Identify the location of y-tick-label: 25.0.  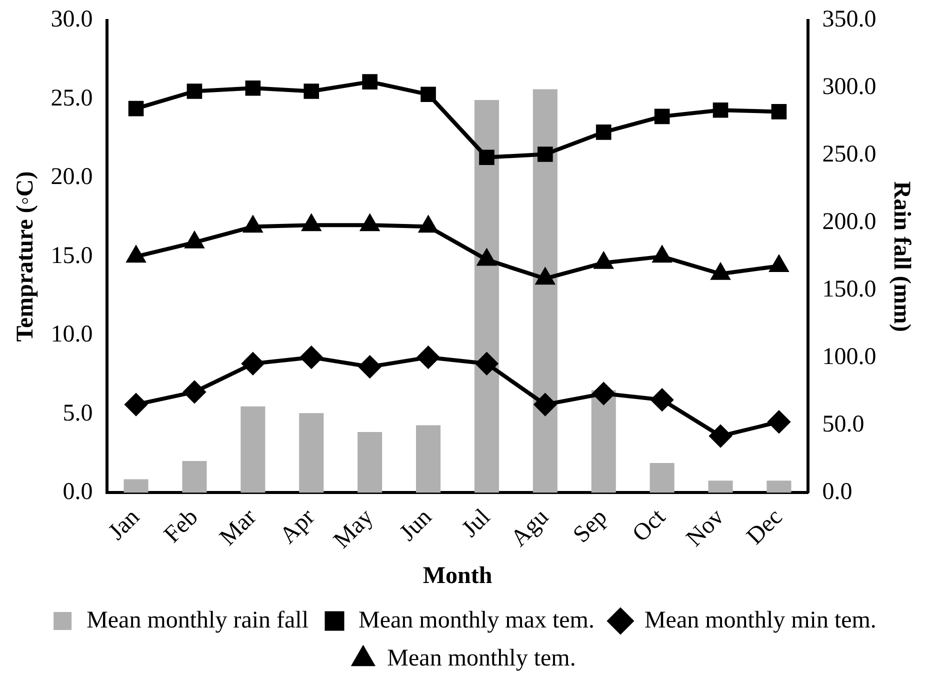
(71, 98).